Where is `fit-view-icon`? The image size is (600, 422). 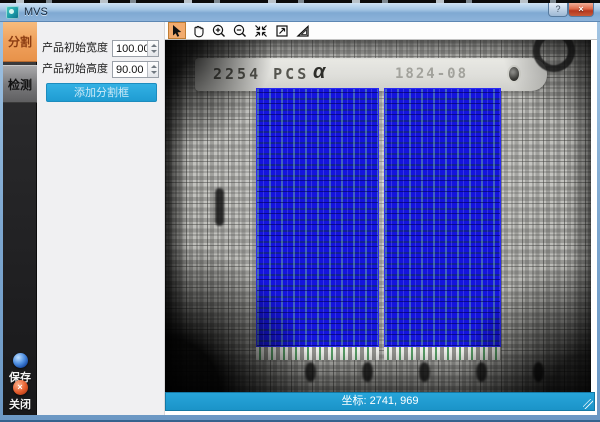 fit-view-icon is located at coordinates (261, 30).